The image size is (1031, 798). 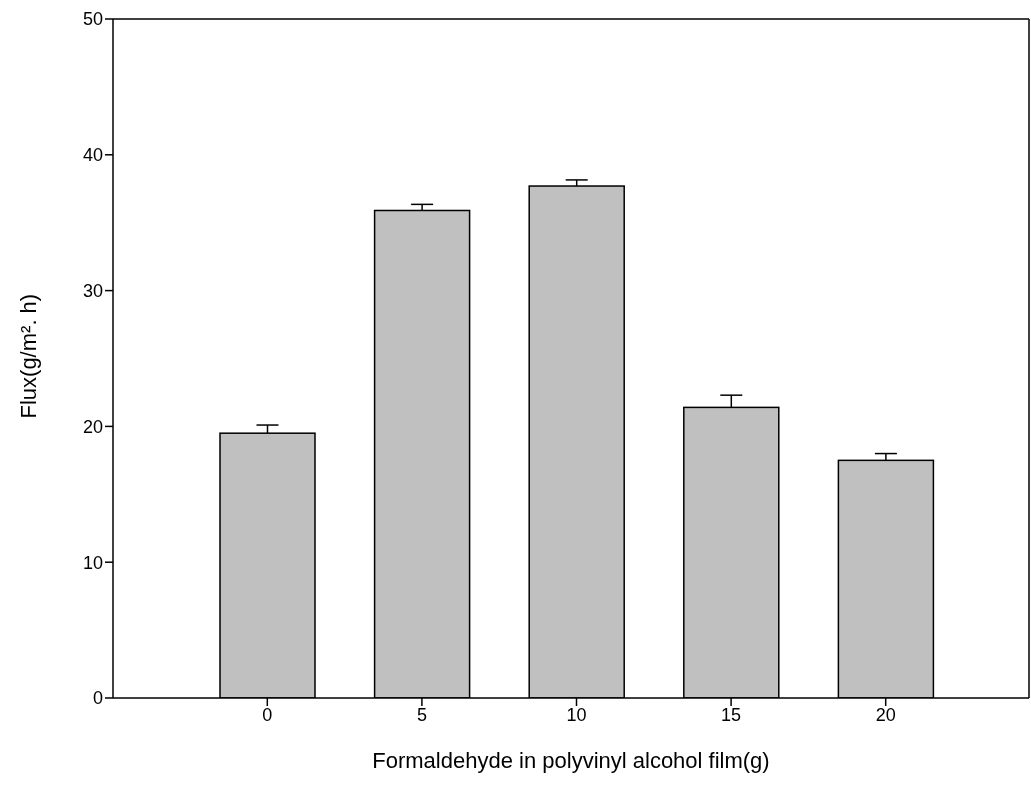 What do you see at coordinates (92, 426) in the screenshot?
I see `y-tick-label: 20` at bounding box center [92, 426].